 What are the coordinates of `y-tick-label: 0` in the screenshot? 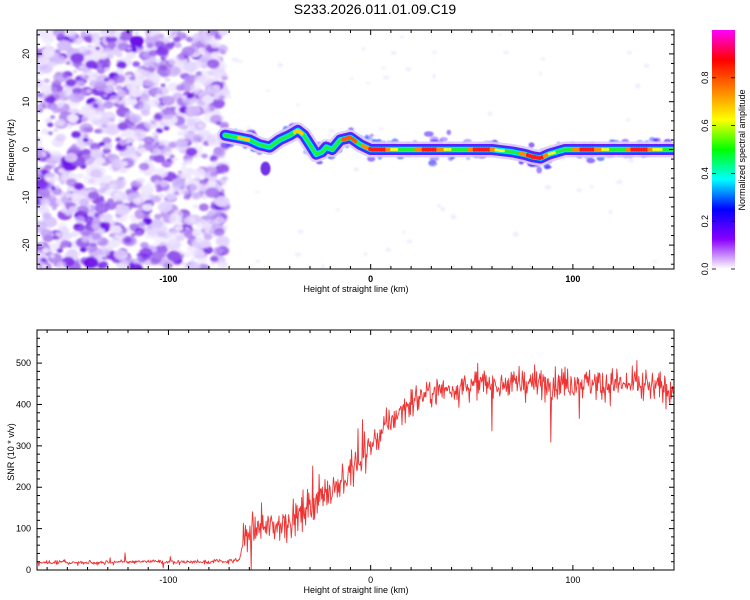 It's located at (28, 570).